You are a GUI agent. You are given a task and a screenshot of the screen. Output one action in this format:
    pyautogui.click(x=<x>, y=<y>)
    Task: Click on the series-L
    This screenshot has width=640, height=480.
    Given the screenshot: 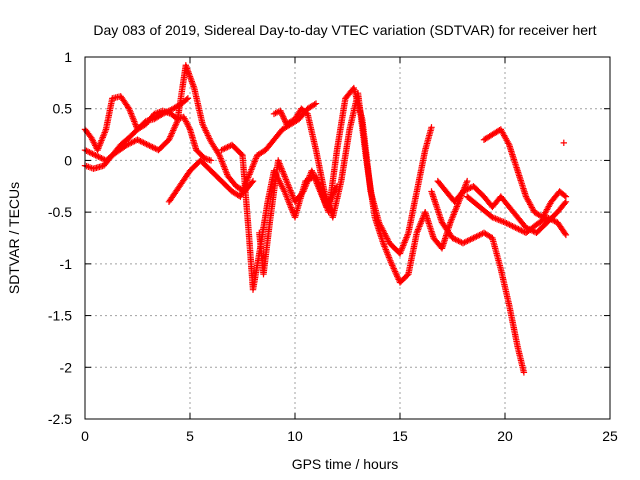 What is the action you would take?
    pyautogui.click(x=563, y=143)
    